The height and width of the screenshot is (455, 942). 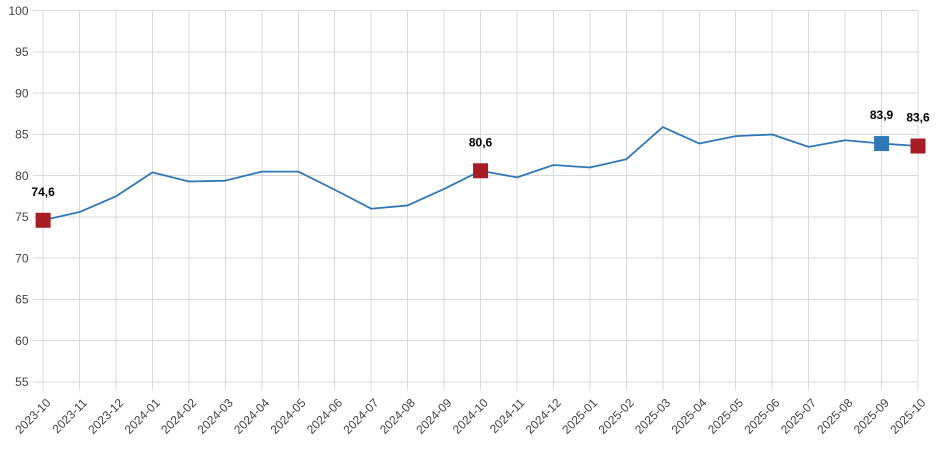 I want to click on x-axis-label: 2023-12, so click(x=105, y=415).